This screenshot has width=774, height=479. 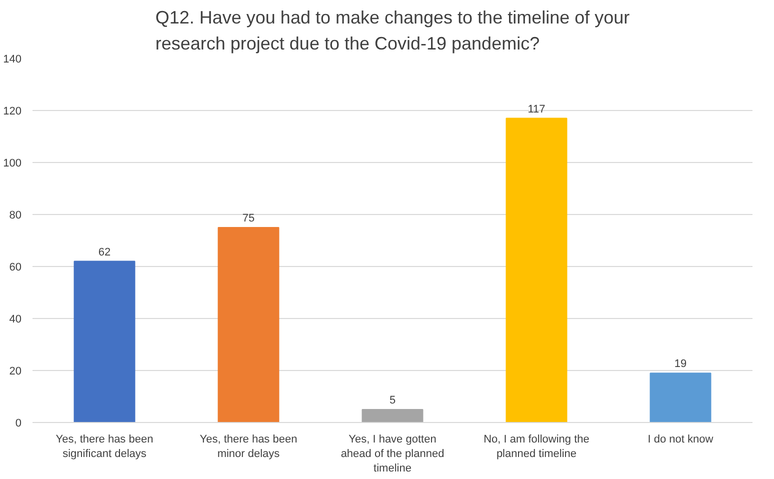 I want to click on chart-title: Q12. Have you had to make changes to the timeline of your research project due to the Covid-19 pandemic?, so click(x=392, y=31).